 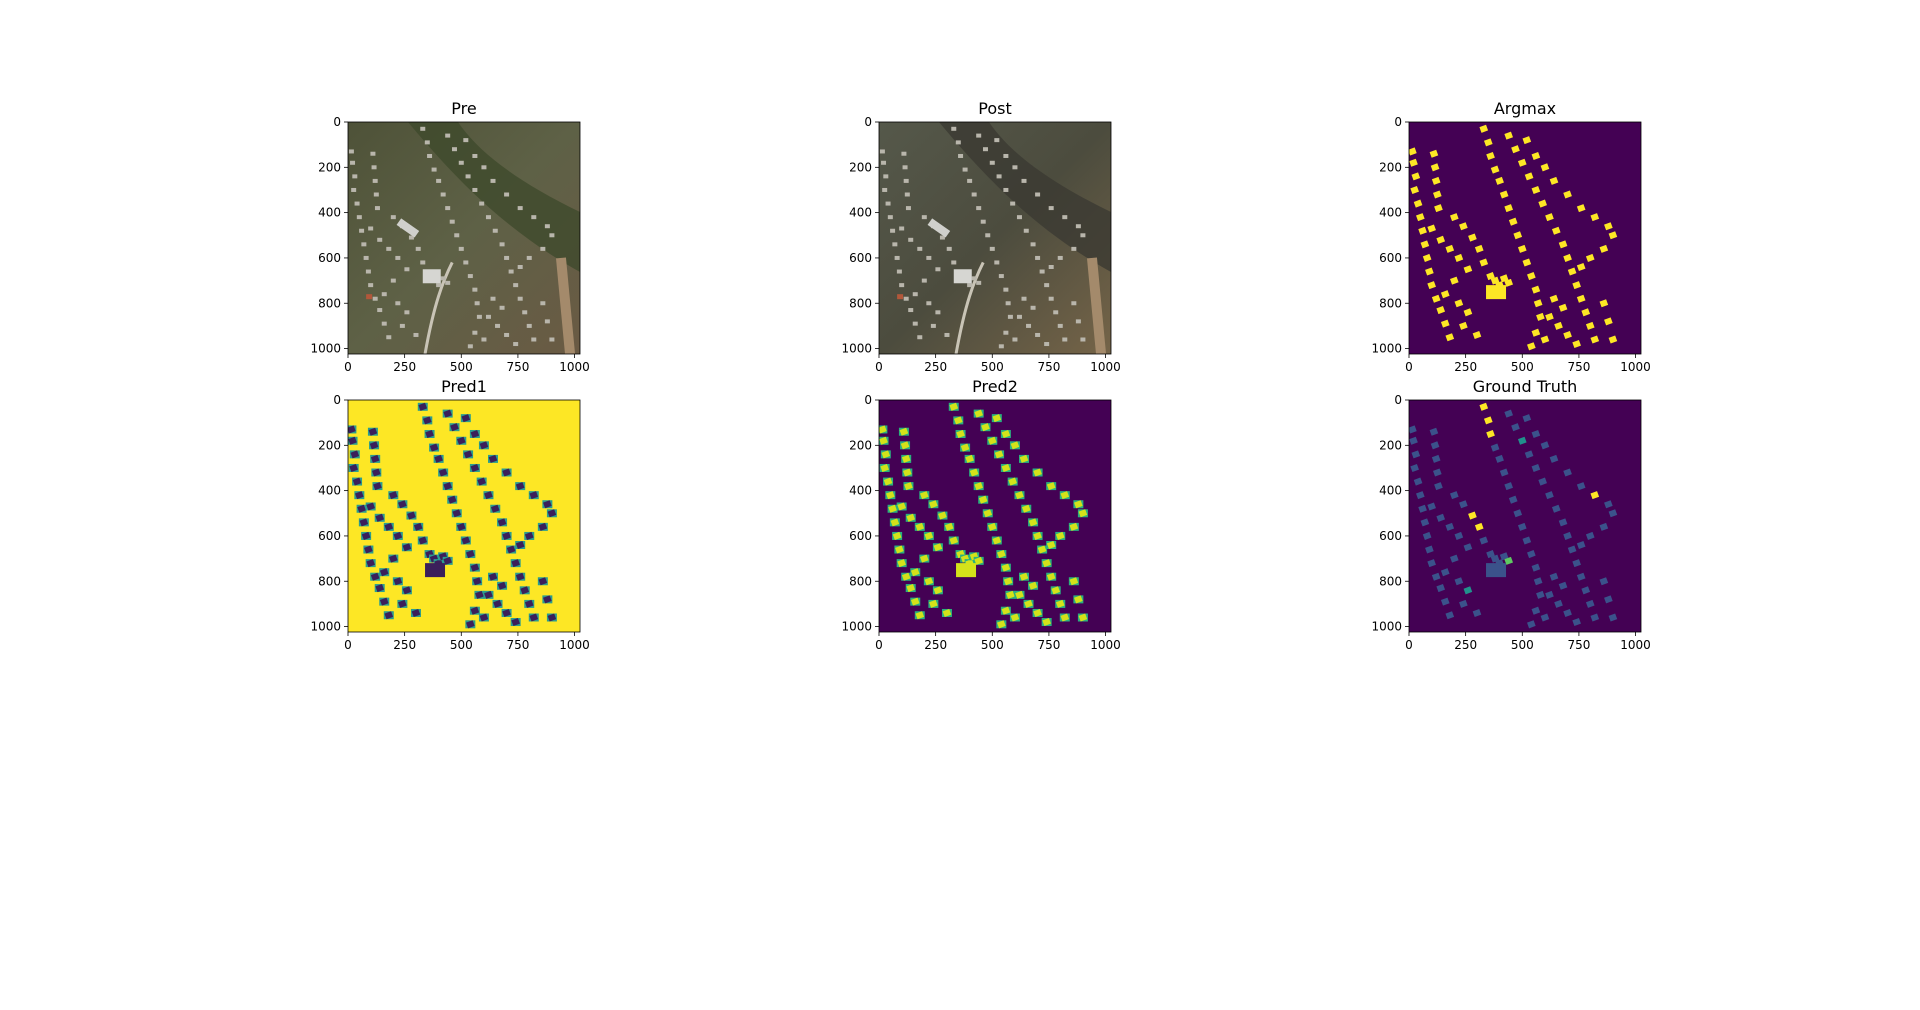 I want to click on x-tick-label: 750, so click(x=1048, y=645).